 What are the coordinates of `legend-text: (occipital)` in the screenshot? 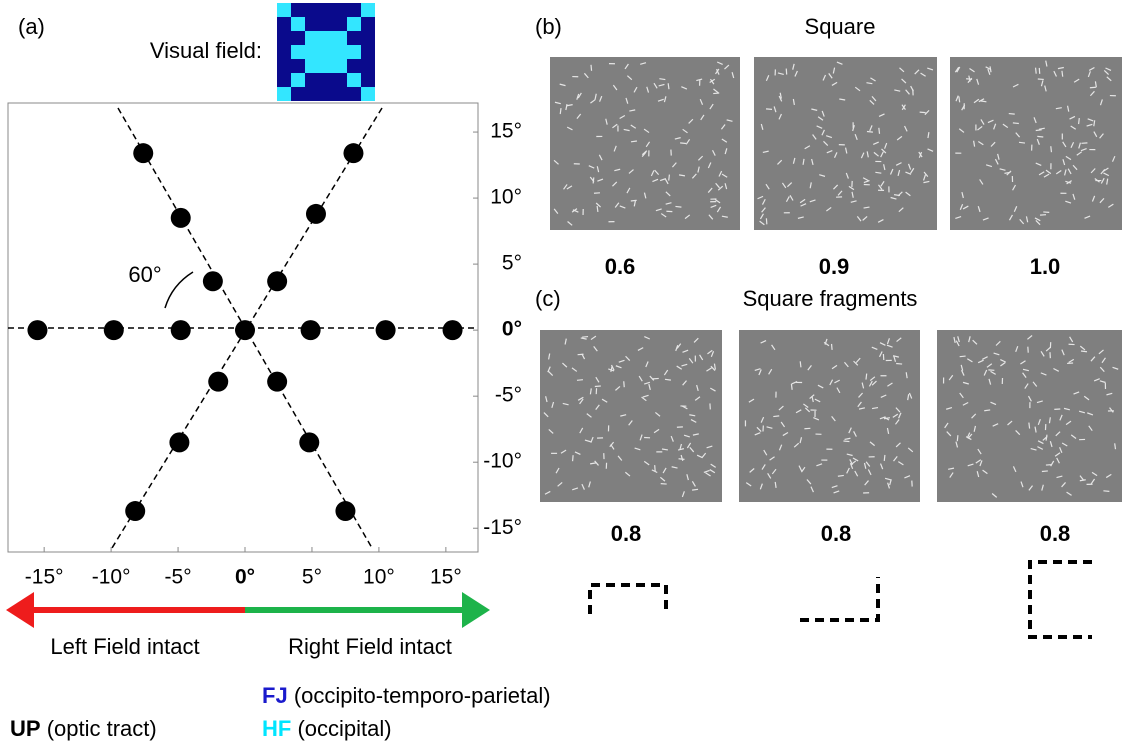 It's located at (344, 728).